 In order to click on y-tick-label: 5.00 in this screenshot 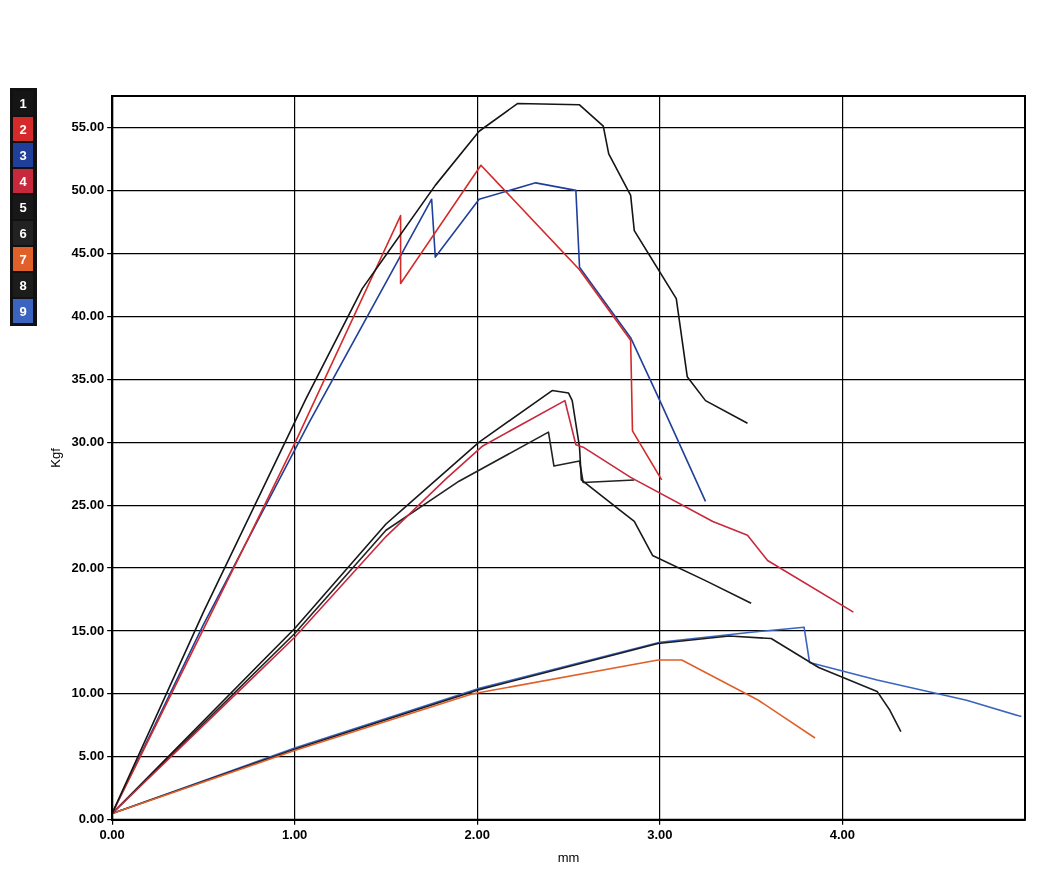, I will do `click(91, 756)`.